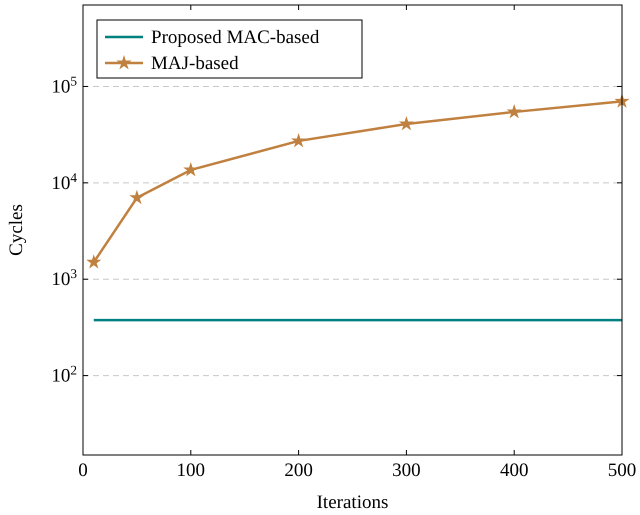  Describe the element at coordinates (64, 85) in the screenshot. I see `y-tick-label: 10$^{5}$` at that location.